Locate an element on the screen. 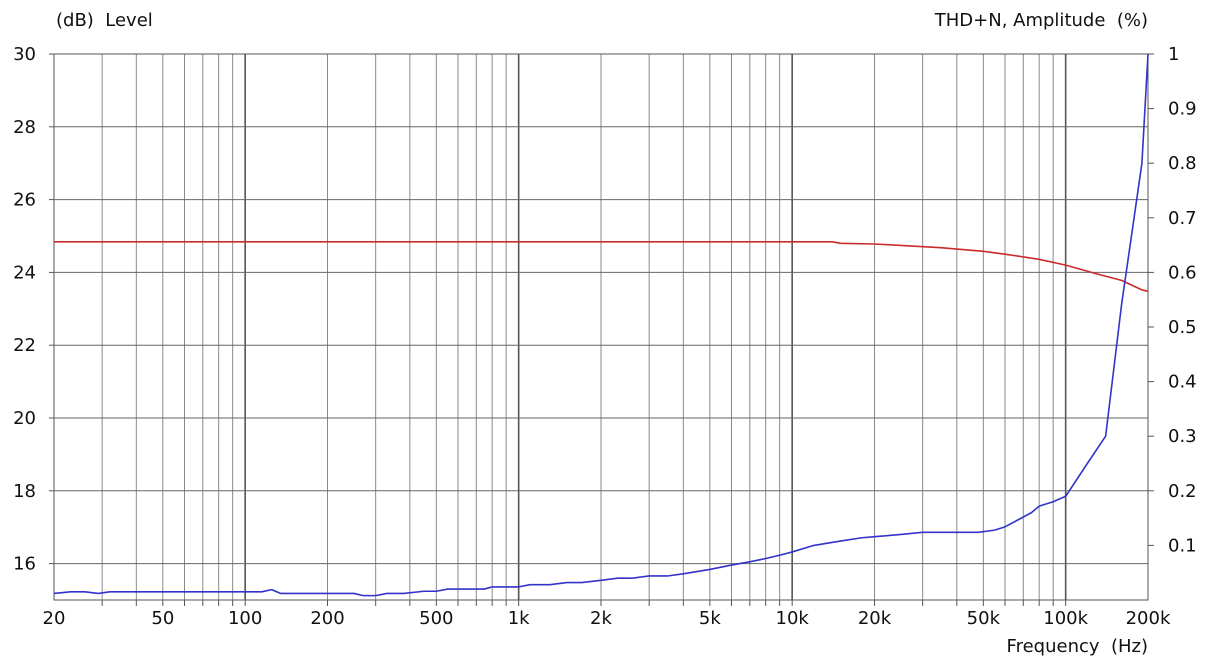 The width and height of the screenshot is (1229, 662). right-axis-label: THD+N, Amplitude (%) is located at coordinates (1041, 20).